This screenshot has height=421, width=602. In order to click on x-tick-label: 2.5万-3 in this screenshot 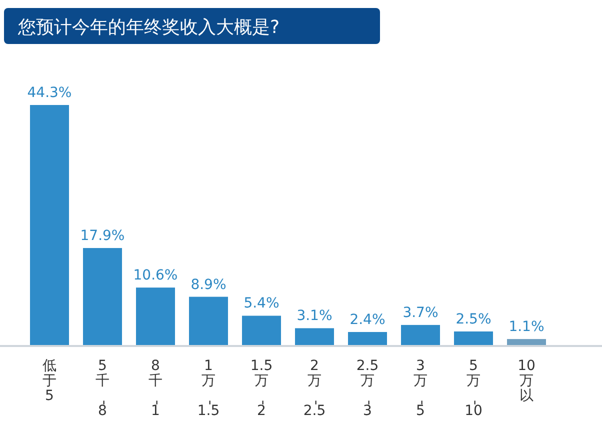, I will do `click(367, 388)`.